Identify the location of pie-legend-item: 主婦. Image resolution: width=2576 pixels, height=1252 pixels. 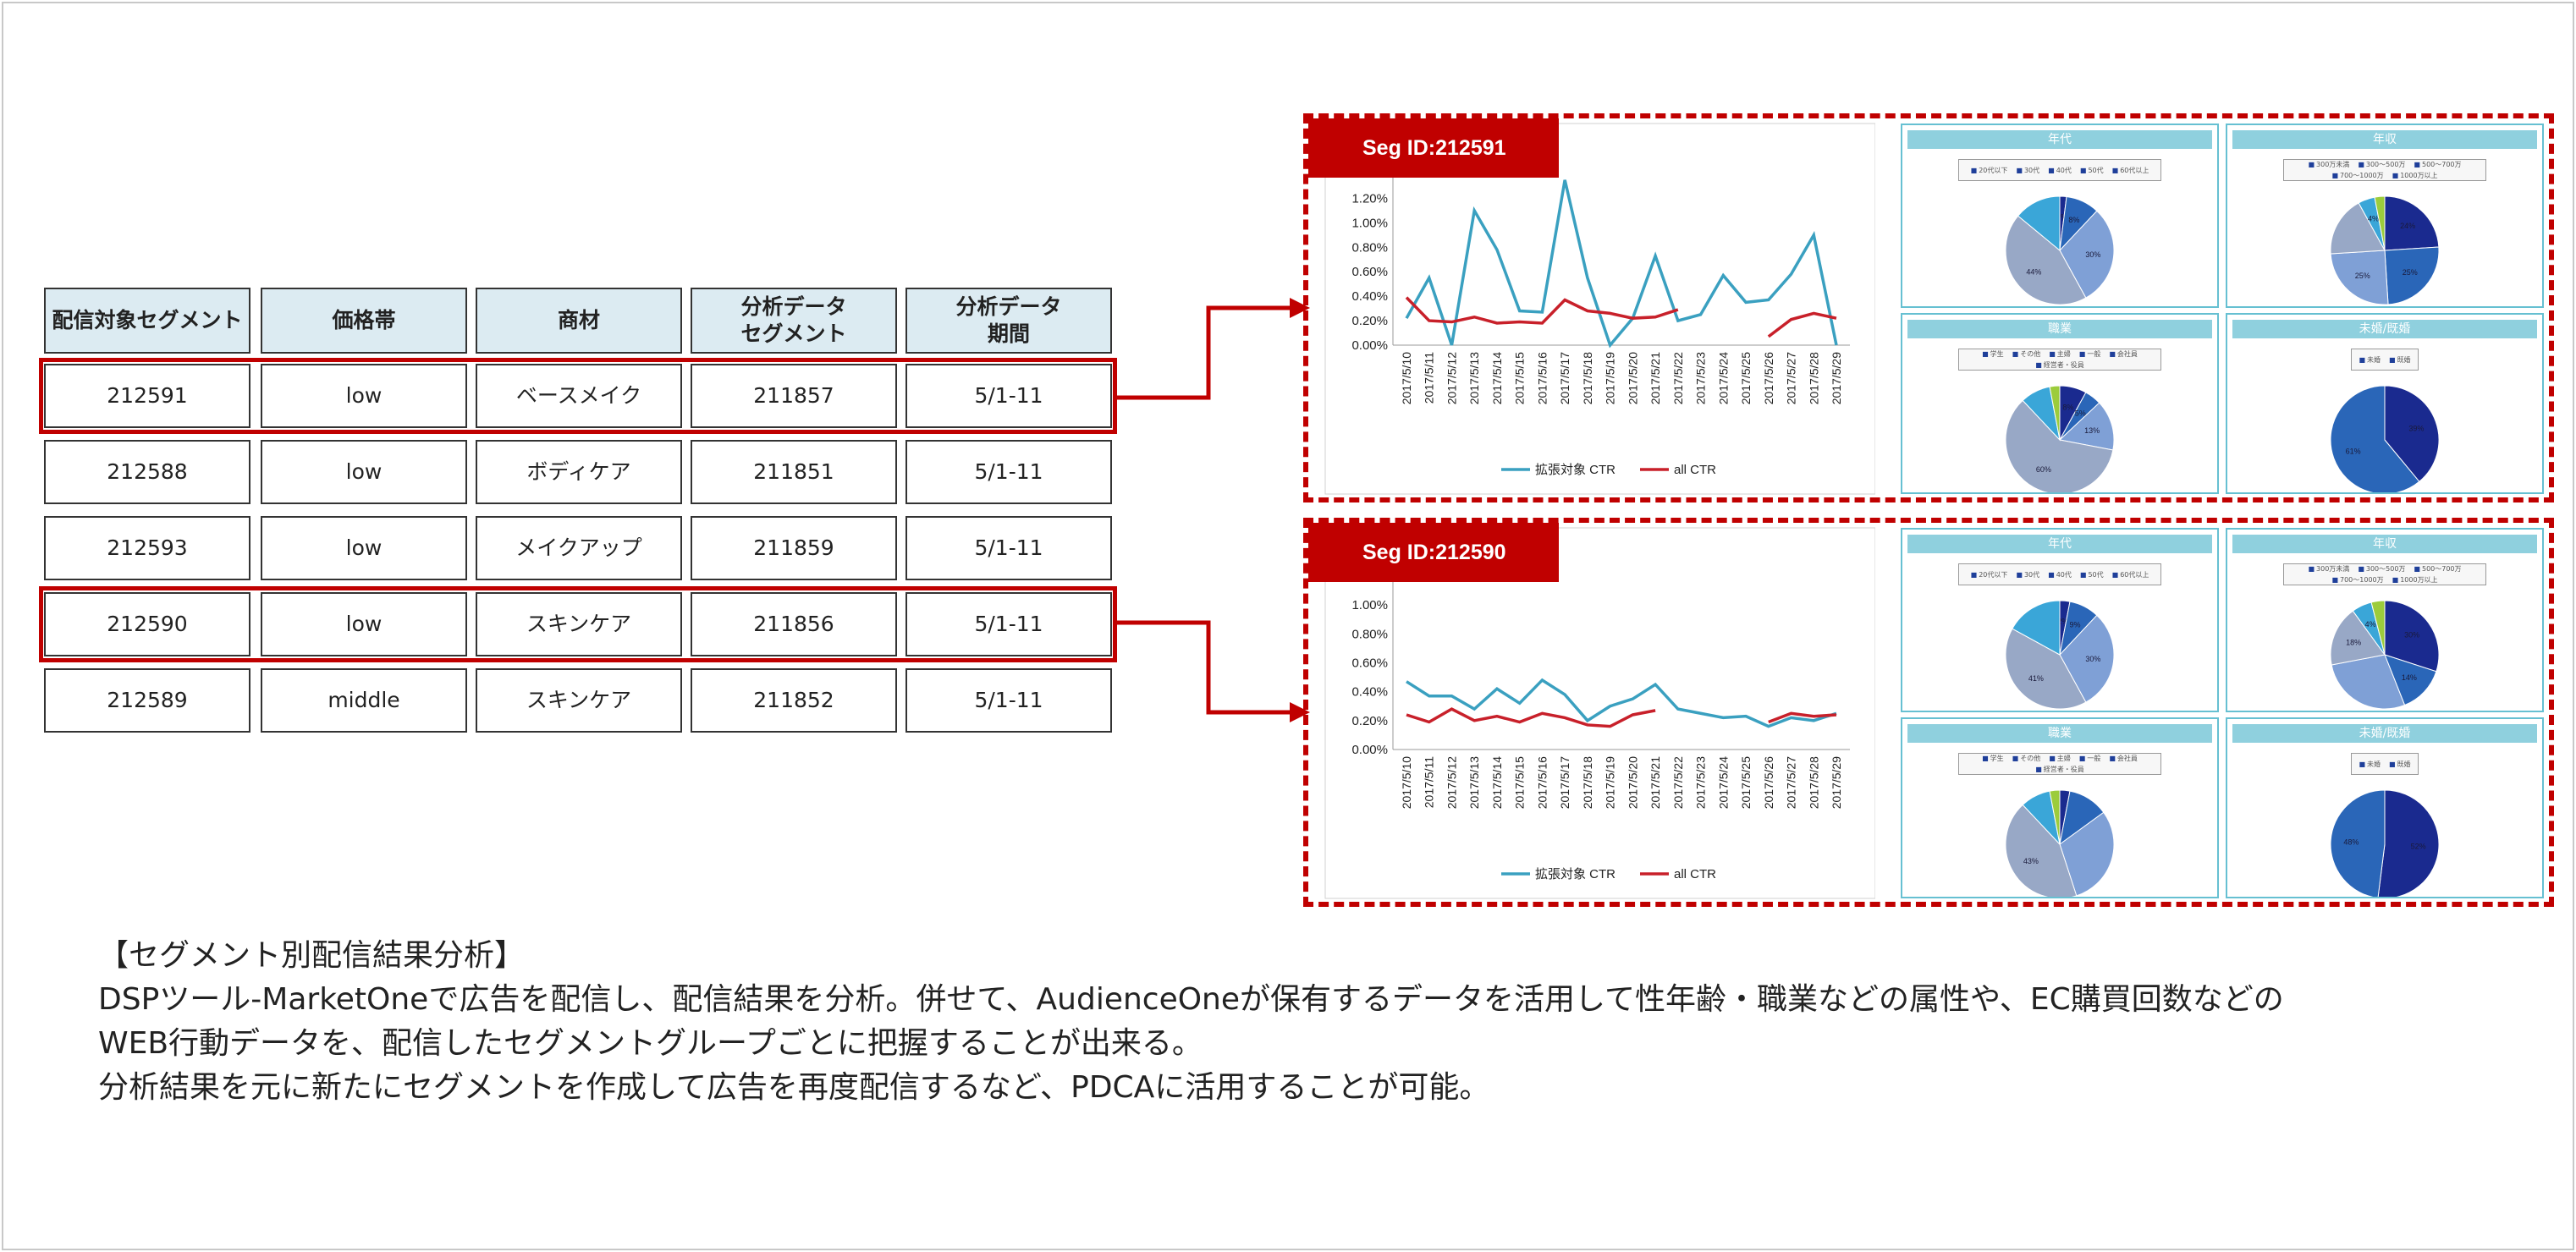
(2060, 758).